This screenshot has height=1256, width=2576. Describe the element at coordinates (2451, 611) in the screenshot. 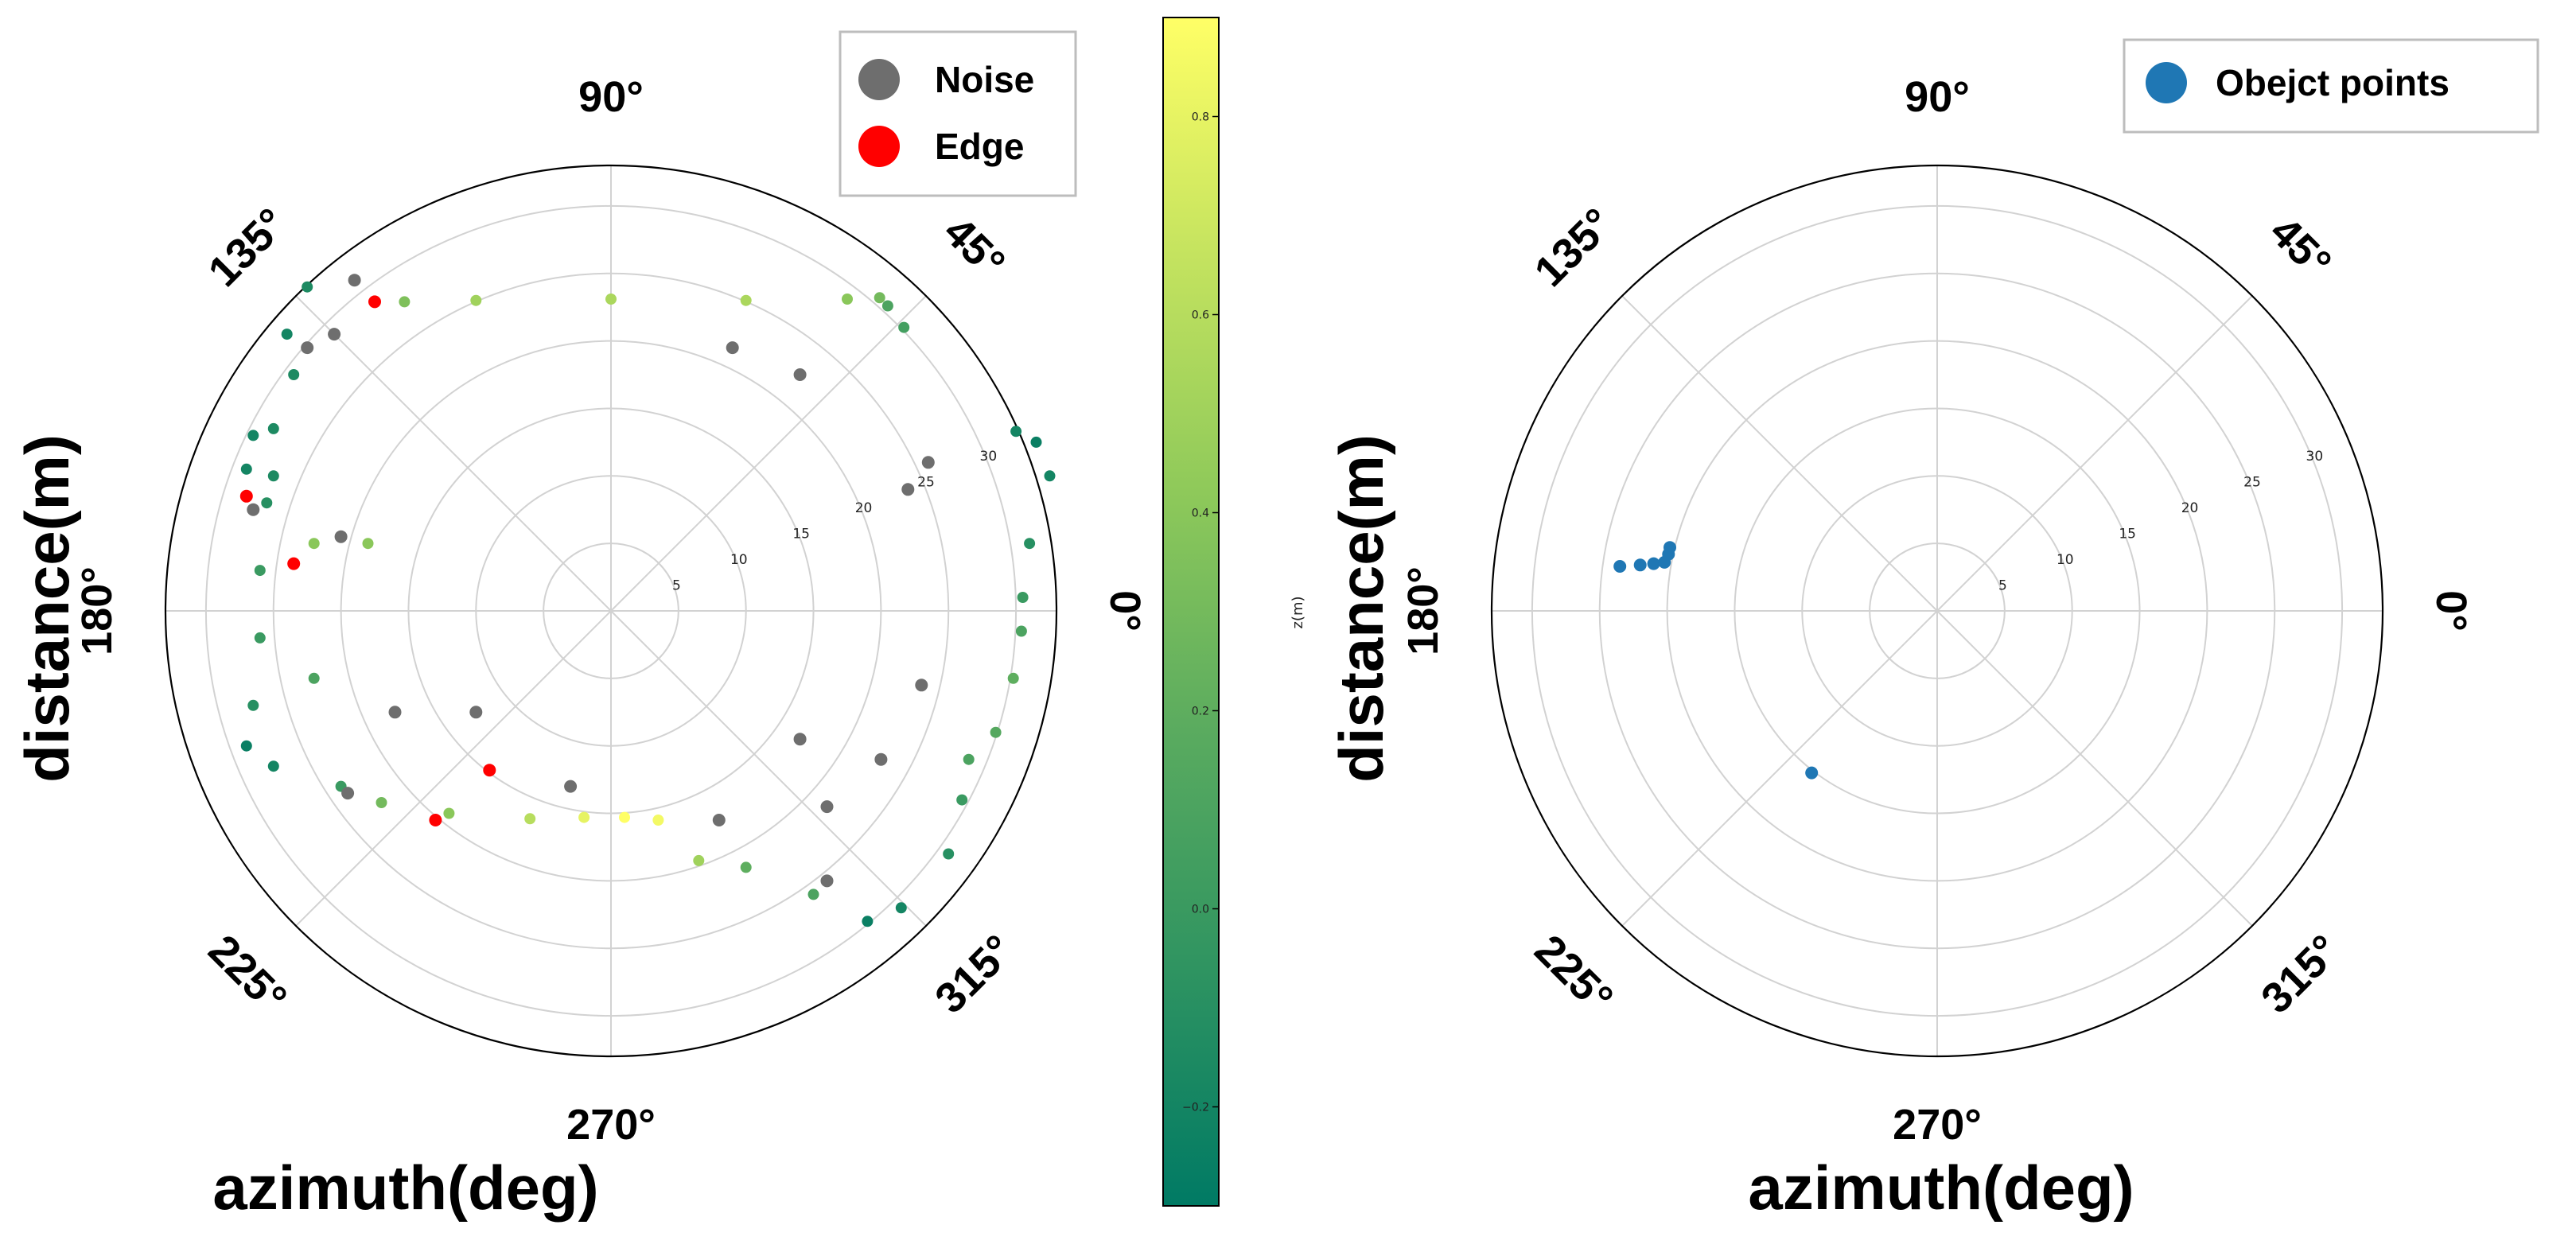

I see `angle-tick-label: 0°` at that location.